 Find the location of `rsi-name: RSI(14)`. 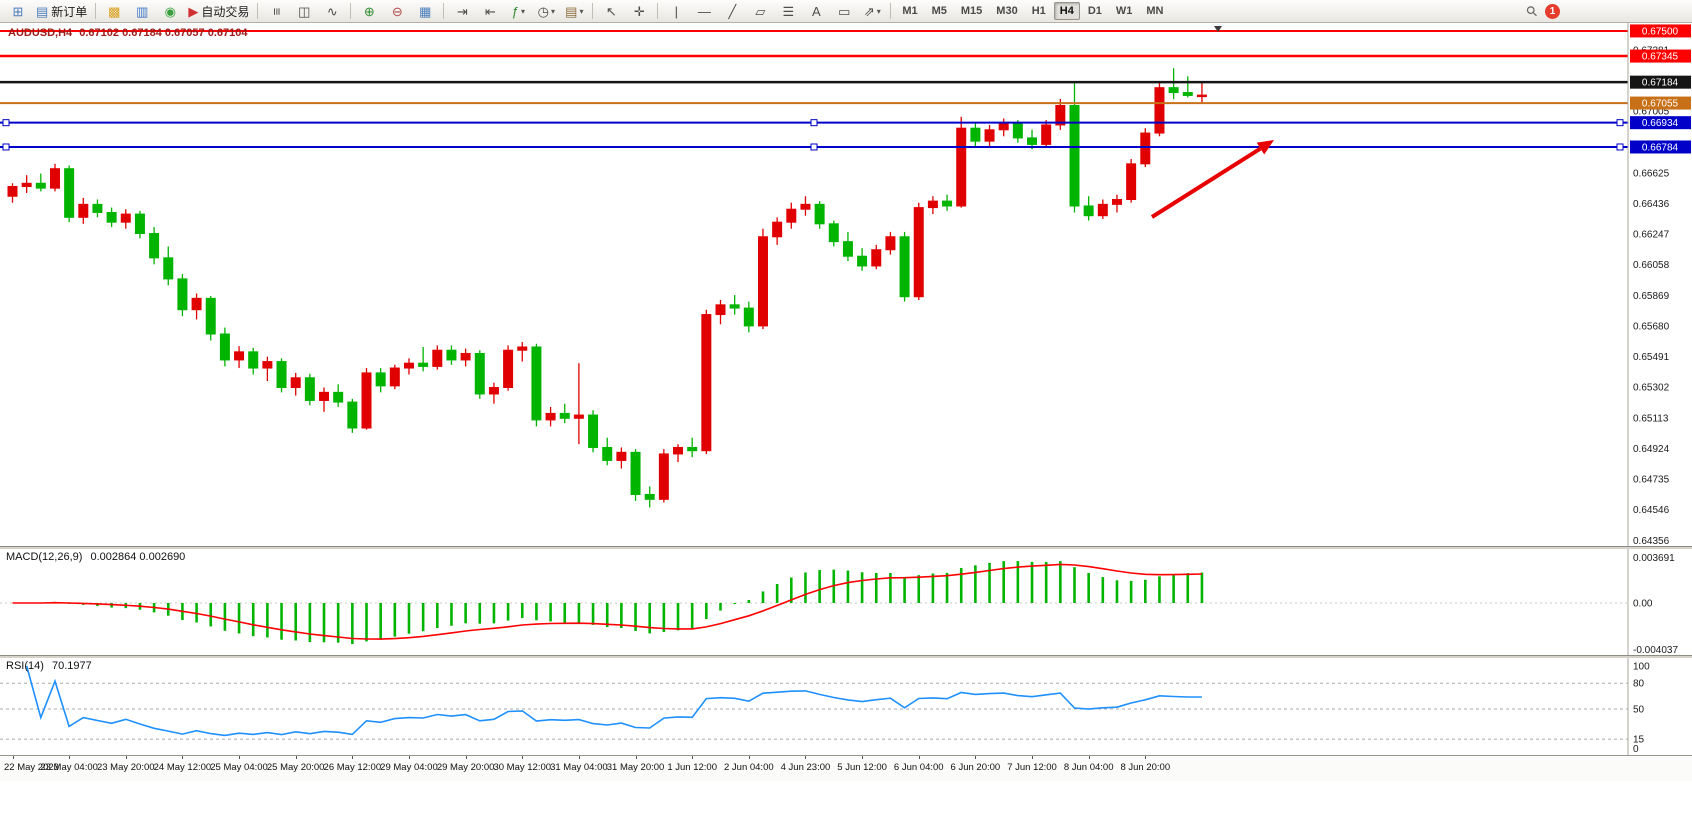

rsi-name: RSI(14) is located at coordinates (25, 666).